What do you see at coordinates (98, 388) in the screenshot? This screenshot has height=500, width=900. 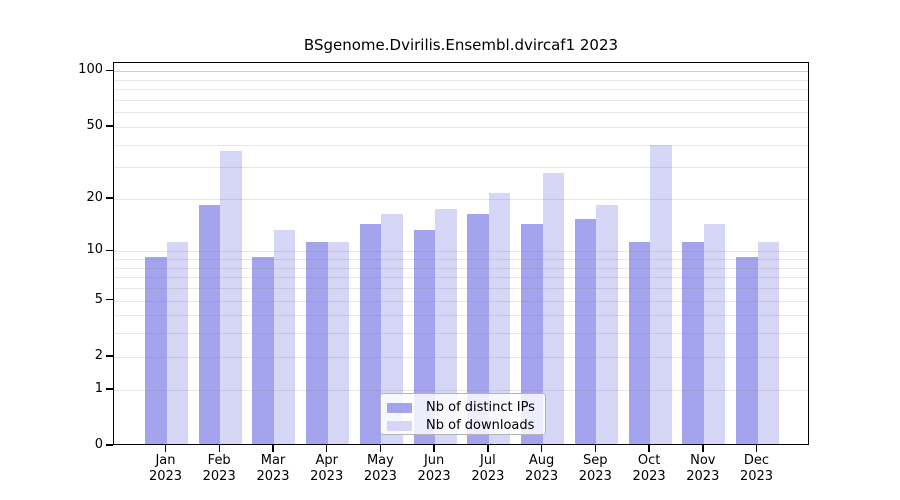 I see `y-tick-label: 1` at bounding box center [98, 388].